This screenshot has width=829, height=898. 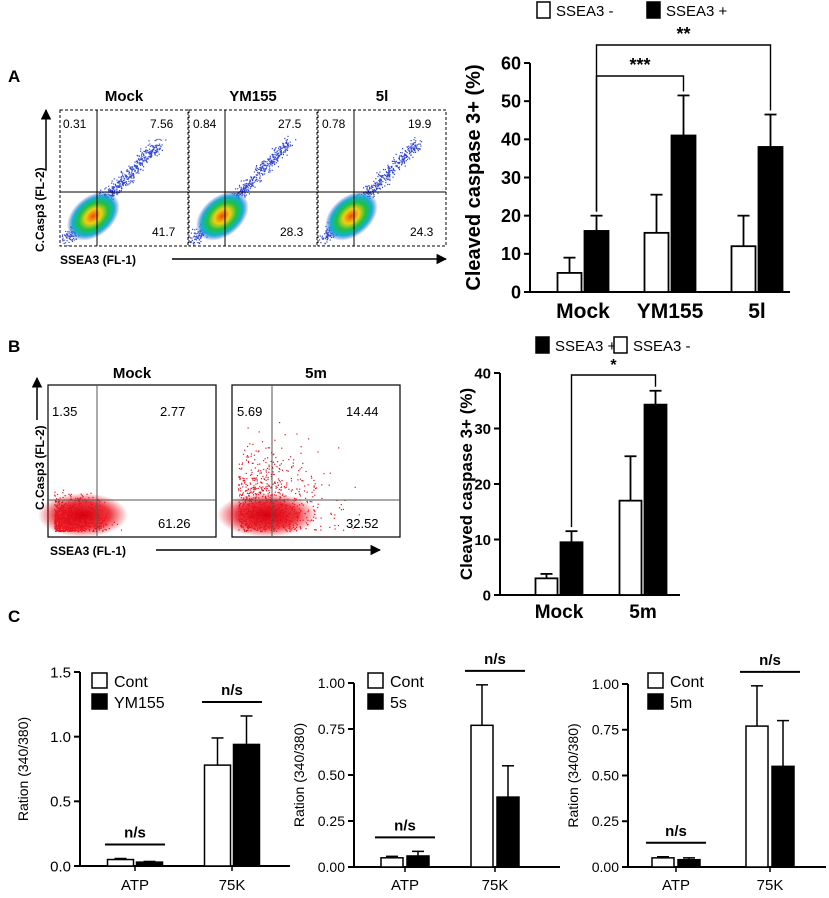 What do you see at coordinates (613, 365) in the screenshot?
I see `significance-label: *` at bounding box center [613, 365].